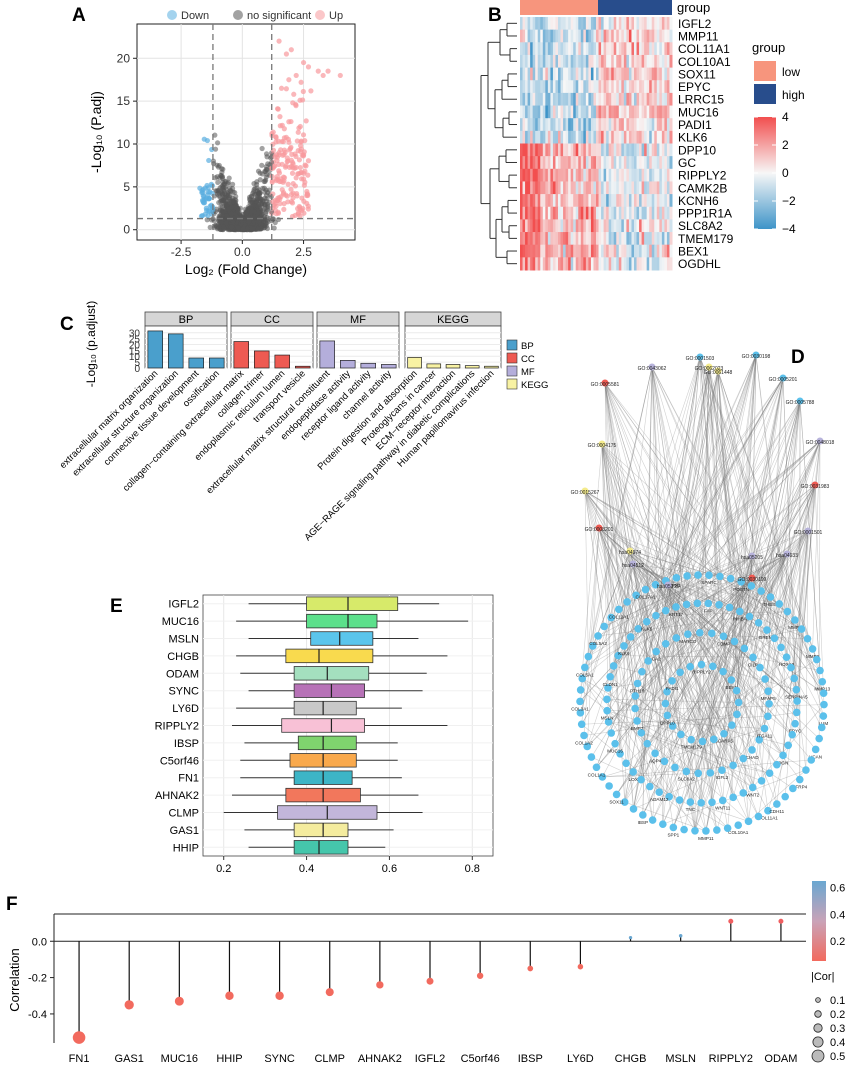 The height and width of the screenshot is (1067, 851). What do you see at coordinates (793, 95) in the screenshot?
I see `group-legend-high-label: high` at bounding box center [793, 95].